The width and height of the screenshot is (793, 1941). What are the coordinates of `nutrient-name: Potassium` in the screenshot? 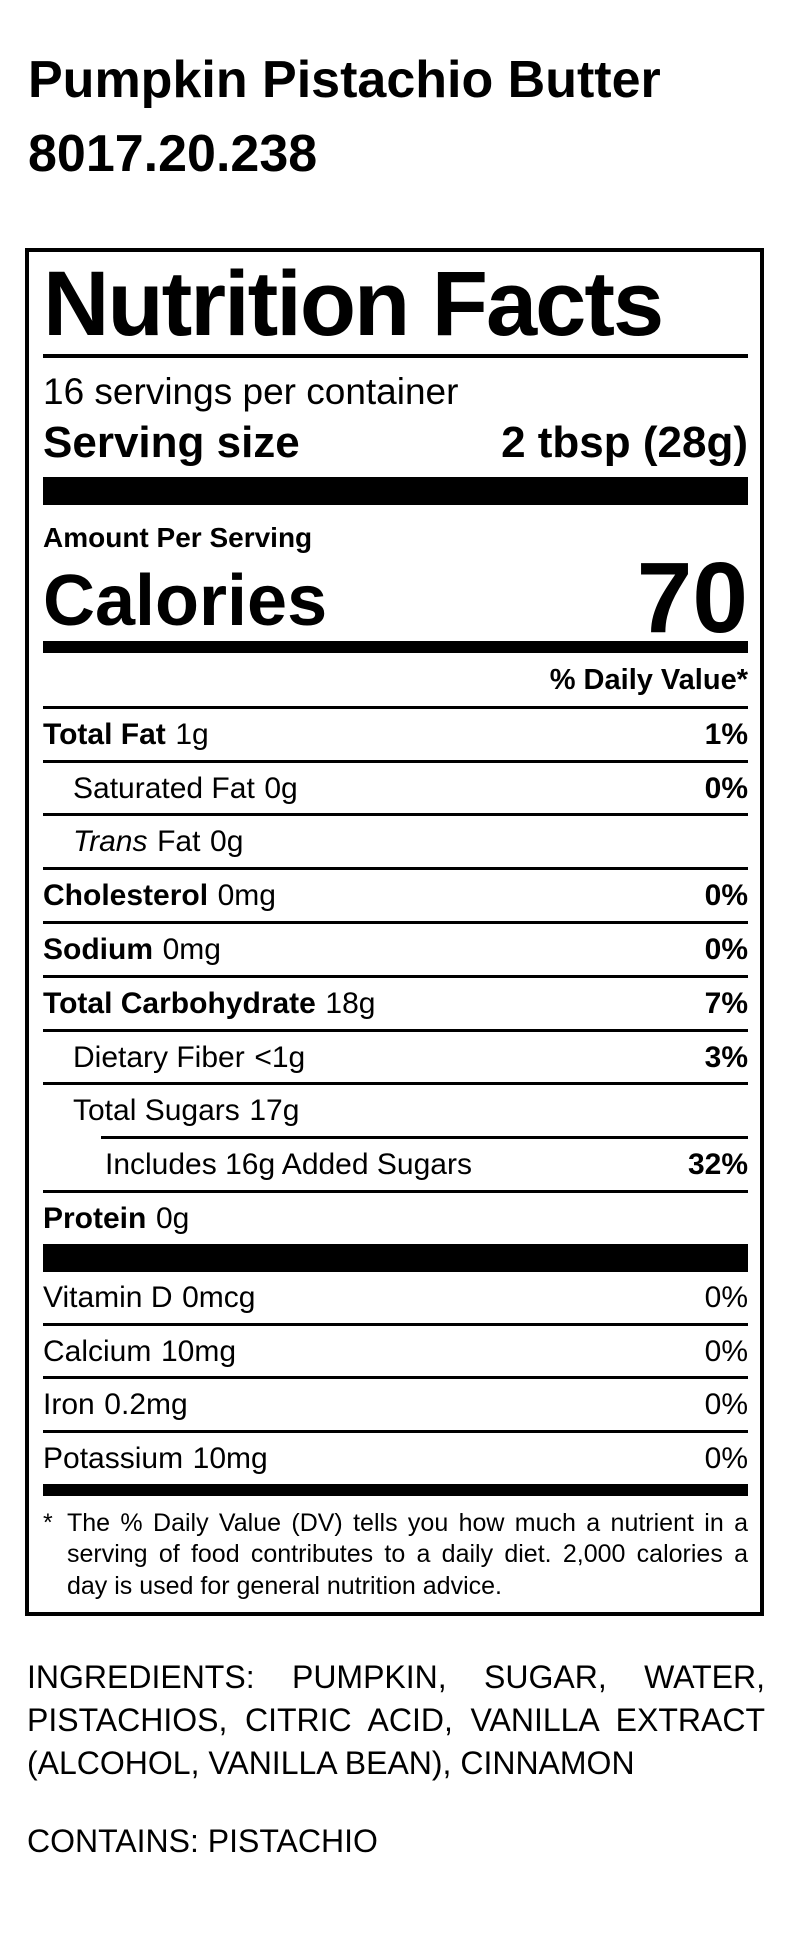 It's located at (113, 1459).